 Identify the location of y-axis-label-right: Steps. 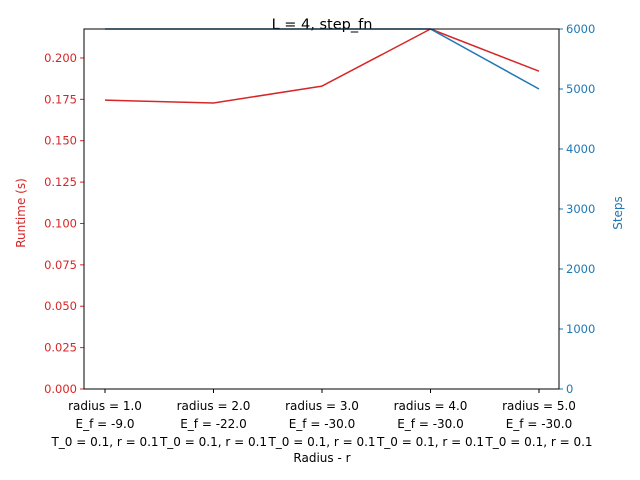
(618, 213).